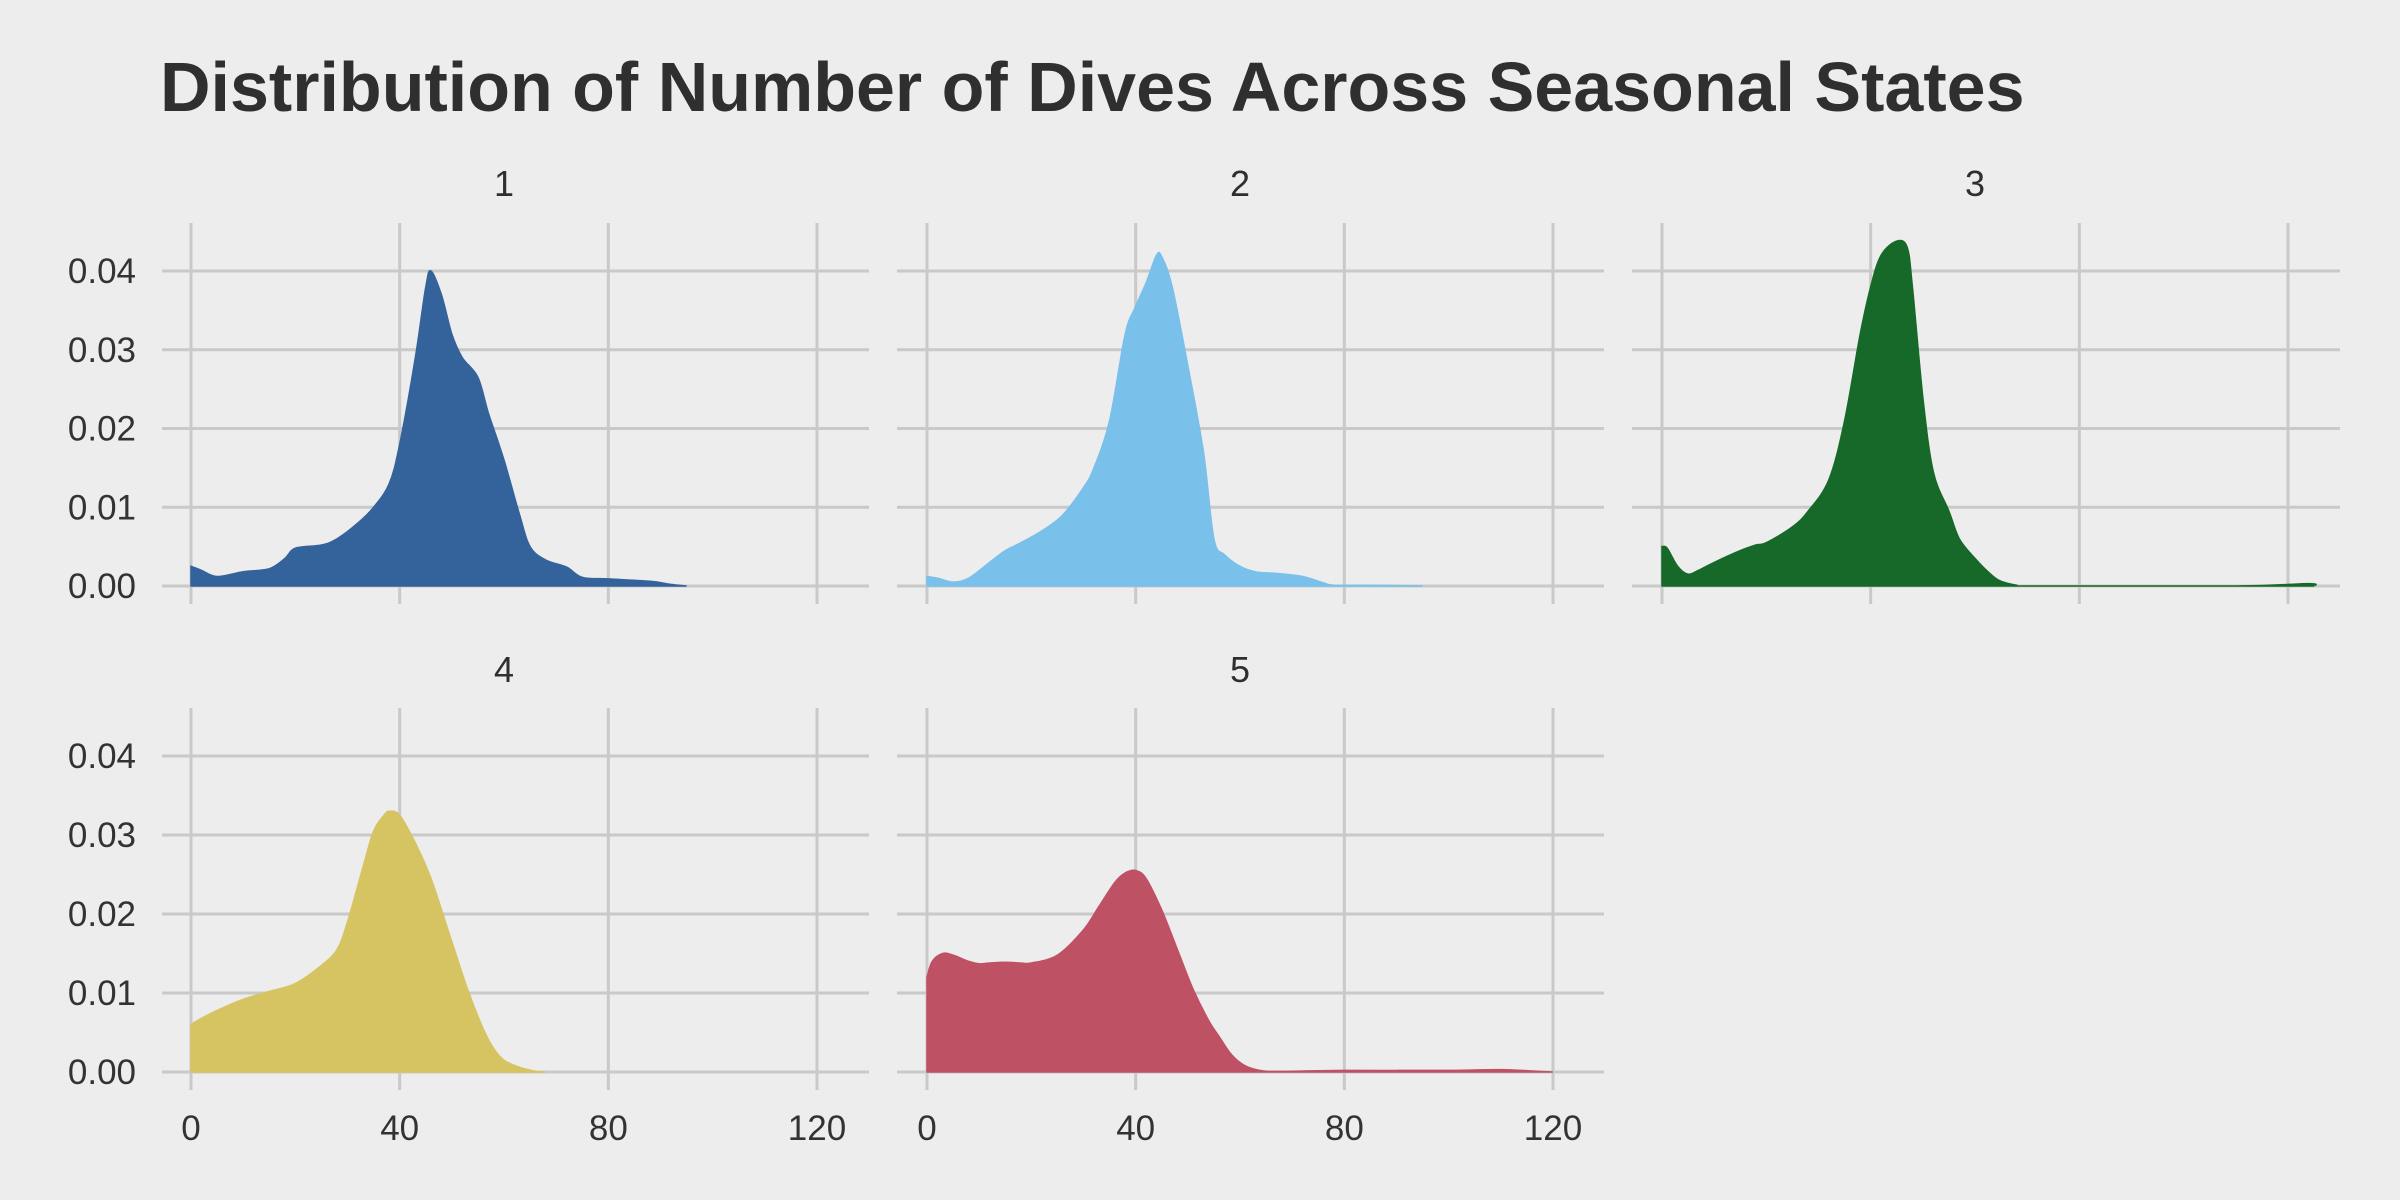  I want to click on panel-2: 2, so click(1250, 383).